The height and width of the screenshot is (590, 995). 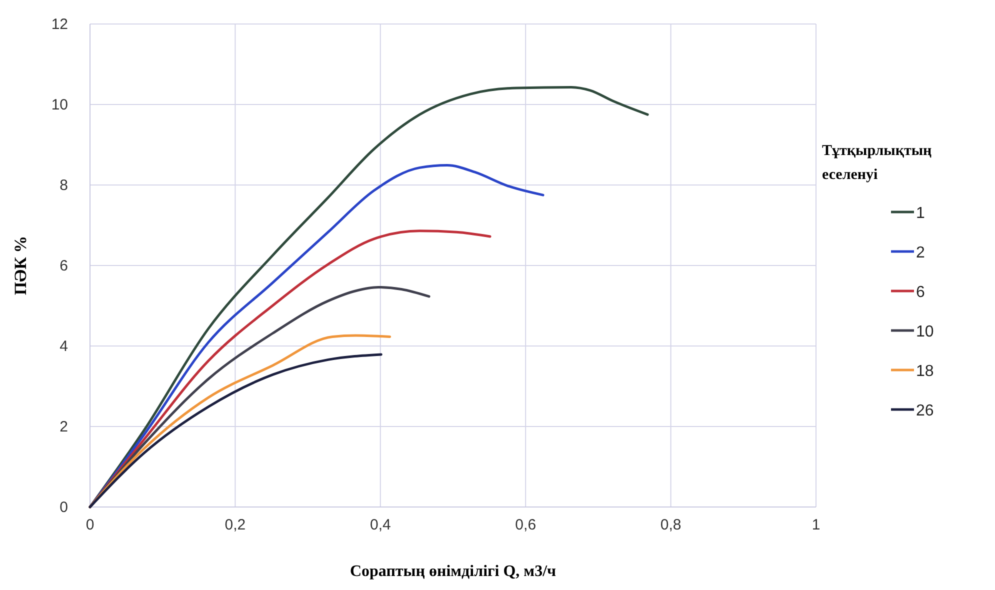 I want to click on y-tick-label: 4, so click(x=64, y=346).